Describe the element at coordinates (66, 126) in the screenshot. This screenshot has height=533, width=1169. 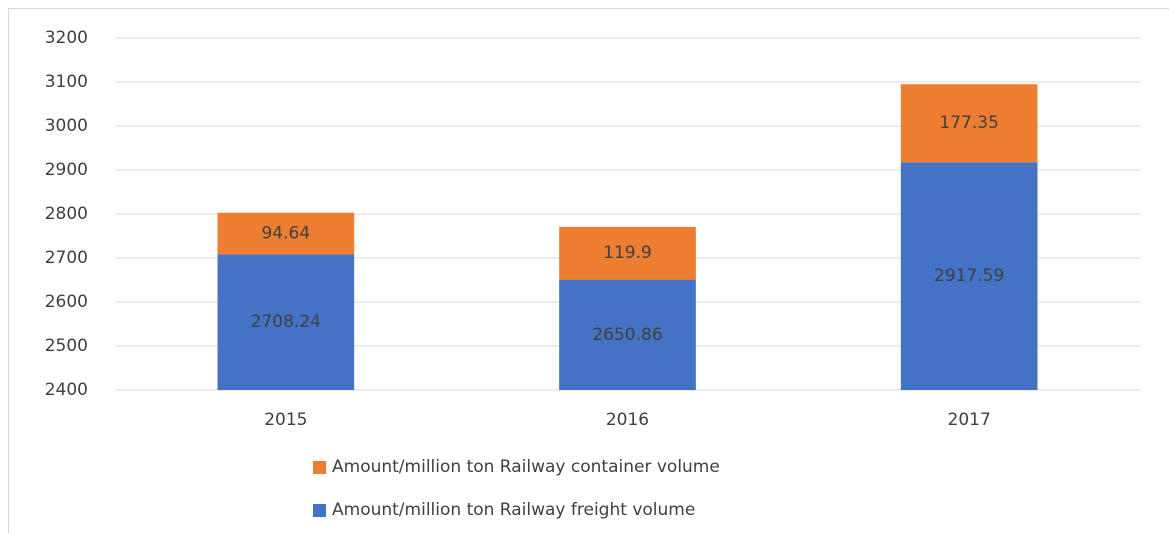
I see `y-tick-label: 3000` at that location.